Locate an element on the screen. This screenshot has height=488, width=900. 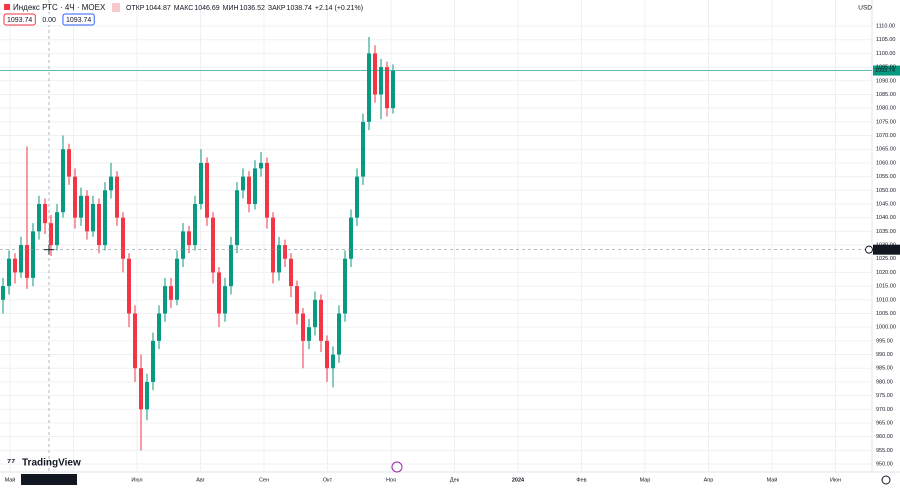
ohlc-value: 1036.52 is located at coordinates (252, 8).